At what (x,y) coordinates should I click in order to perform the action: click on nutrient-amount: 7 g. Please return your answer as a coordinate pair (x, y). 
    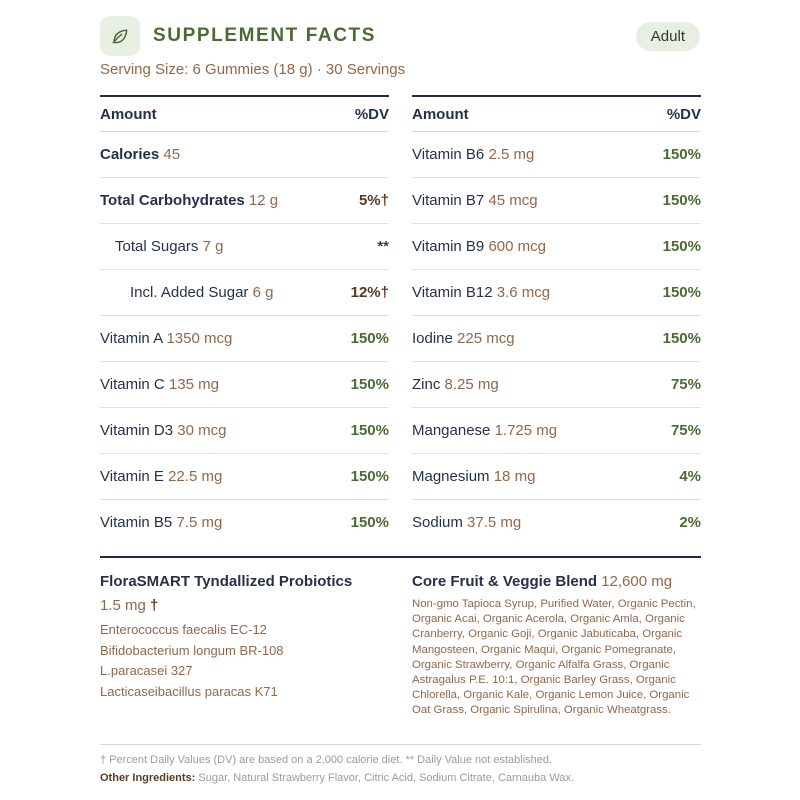
    Looking at the image, I should click on (213, 246).